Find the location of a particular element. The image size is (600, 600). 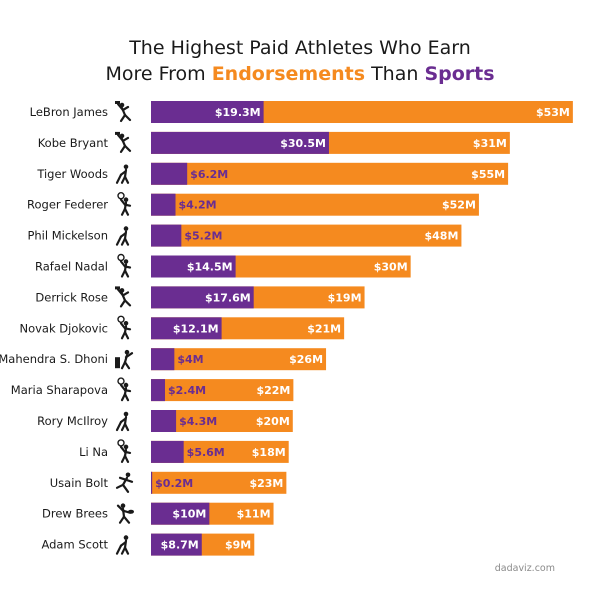

football-icon is located at coordinates (125, 513).